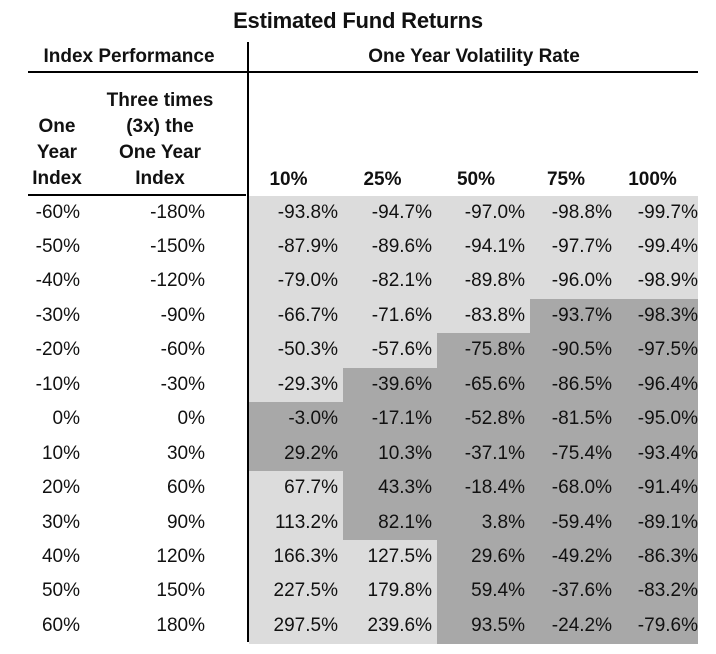 This screenshot has width=716, height=654. What do you see at coordinates (483, 385) in the screenshot?
I see `return-cell: -65.6%` at bounding box center [483, 385].